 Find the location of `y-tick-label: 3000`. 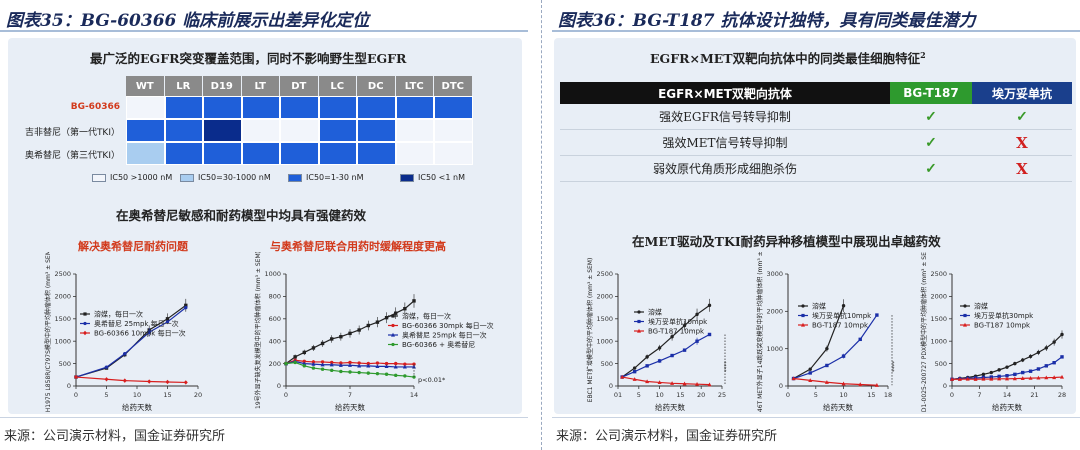

y-tick-label: 3000 is located at coordinates (774, 274).